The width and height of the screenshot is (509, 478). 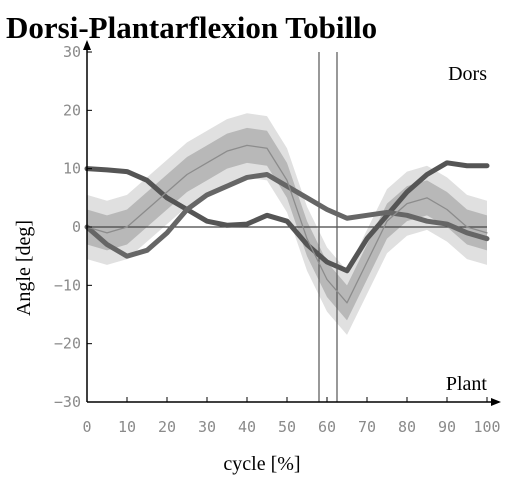 I want to click on annotation: Plant, so click(x=467, y=384).